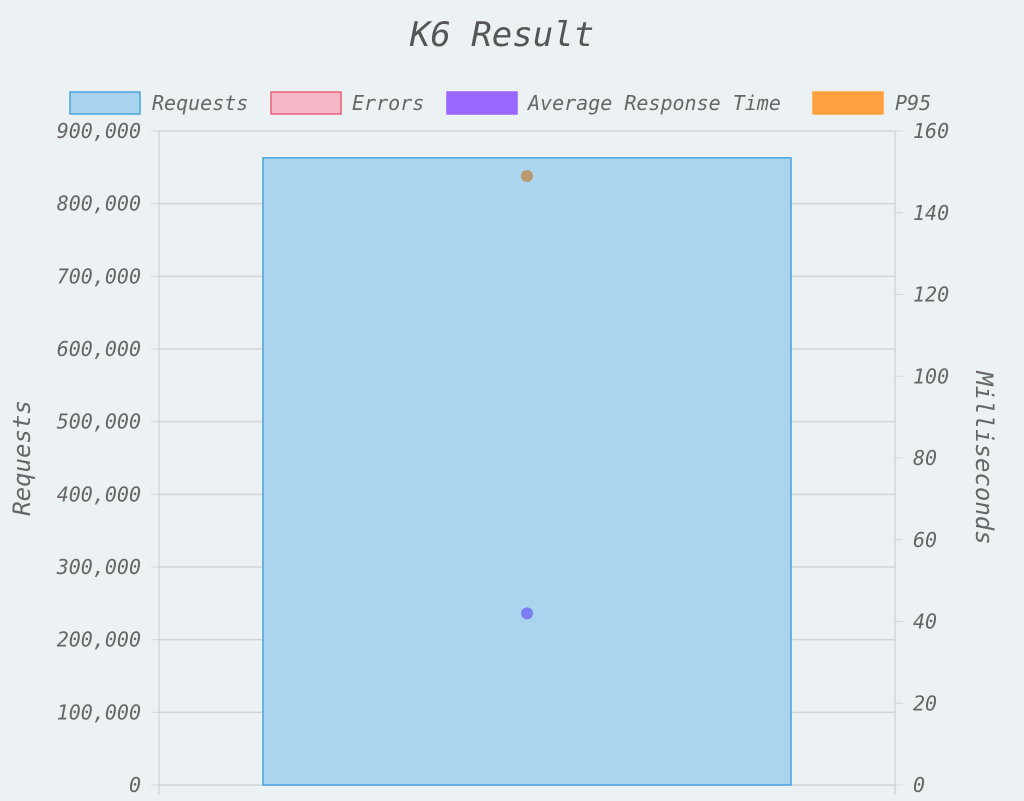 This screenshot has height=801, width=1024. I want to click on legend-label: Errors, so click(388, 103).